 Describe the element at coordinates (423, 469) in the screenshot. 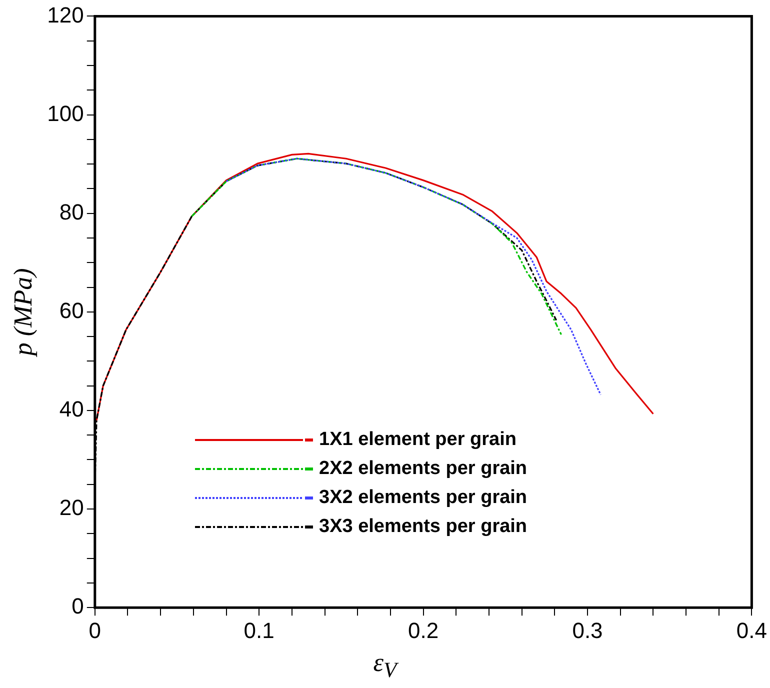

I see `legend-label: 2X2 elements per grain` at that location.